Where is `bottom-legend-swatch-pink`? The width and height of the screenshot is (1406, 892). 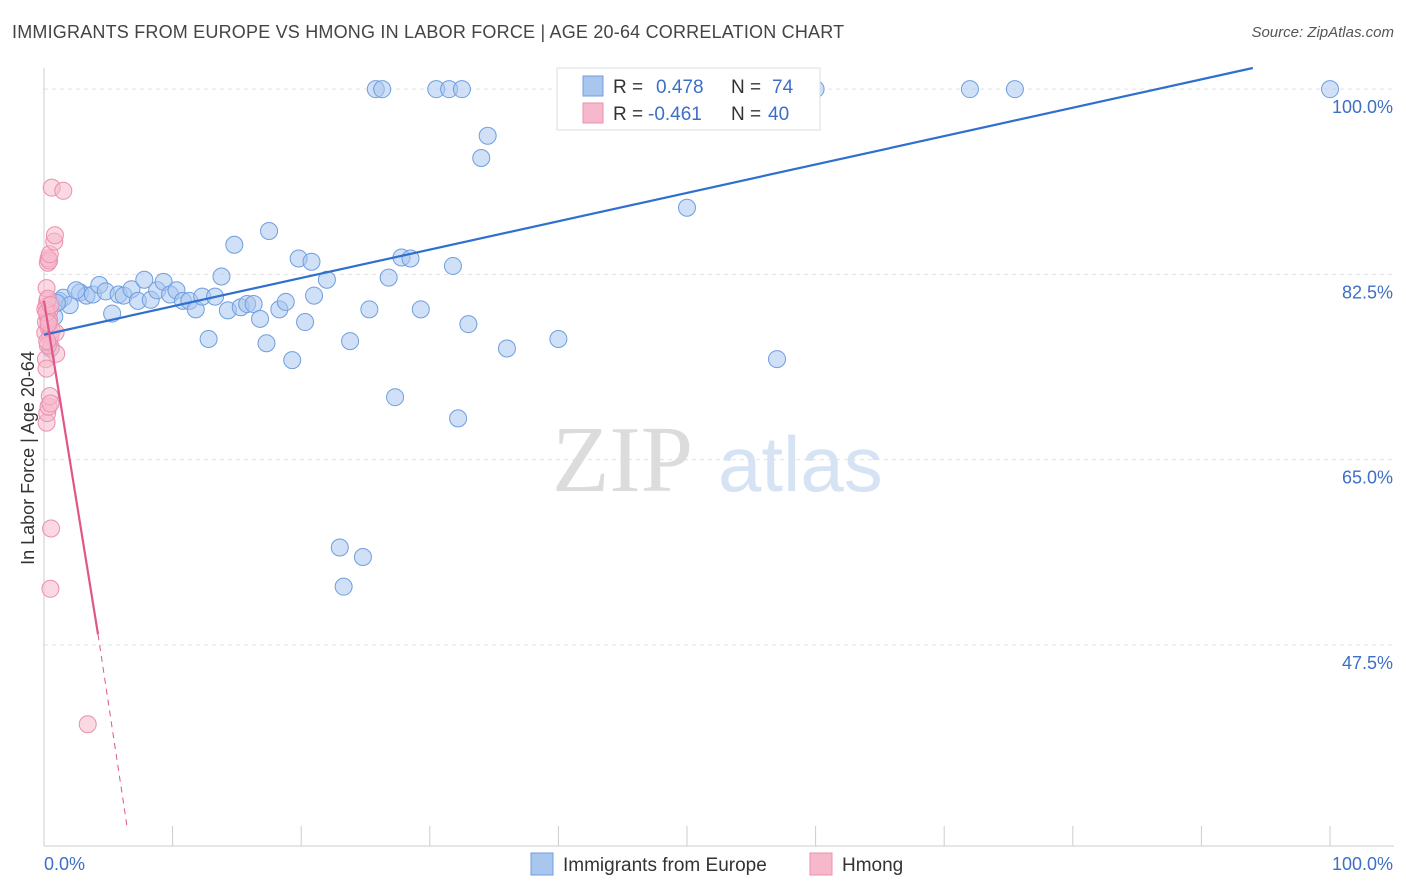
bottom-legend-swatch-pink is located at coordinates (821, 864).